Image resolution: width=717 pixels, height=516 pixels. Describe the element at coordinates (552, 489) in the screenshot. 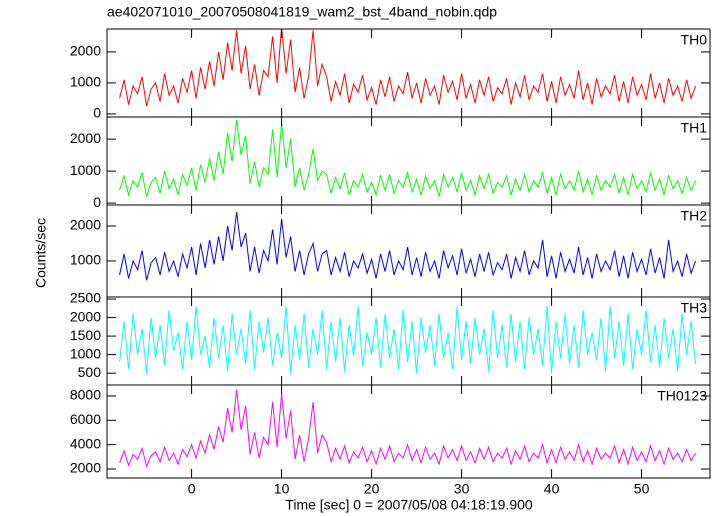

I see `x-tick-label: 40` at that location.